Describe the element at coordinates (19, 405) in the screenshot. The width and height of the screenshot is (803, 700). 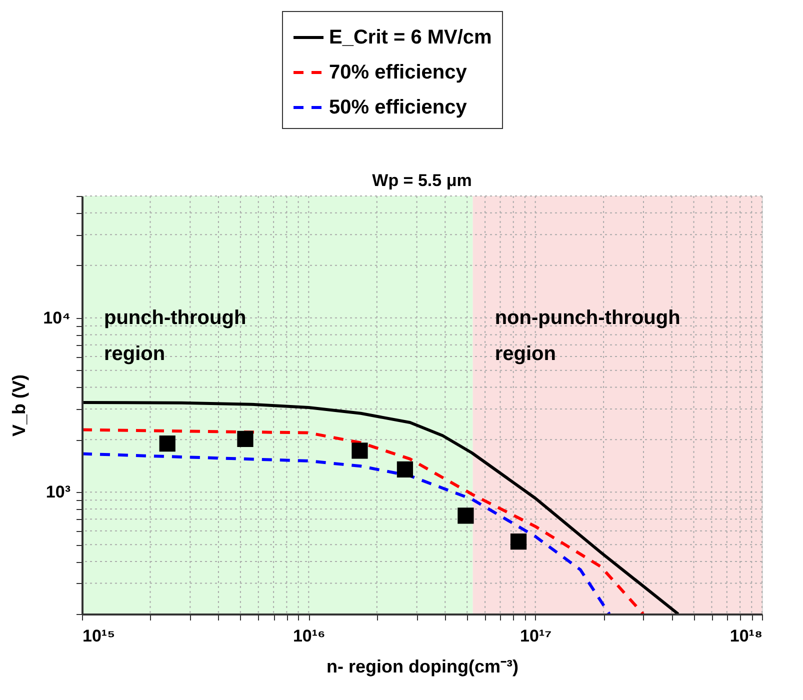
I see `y-axis-title: V_b (V)` at that location.